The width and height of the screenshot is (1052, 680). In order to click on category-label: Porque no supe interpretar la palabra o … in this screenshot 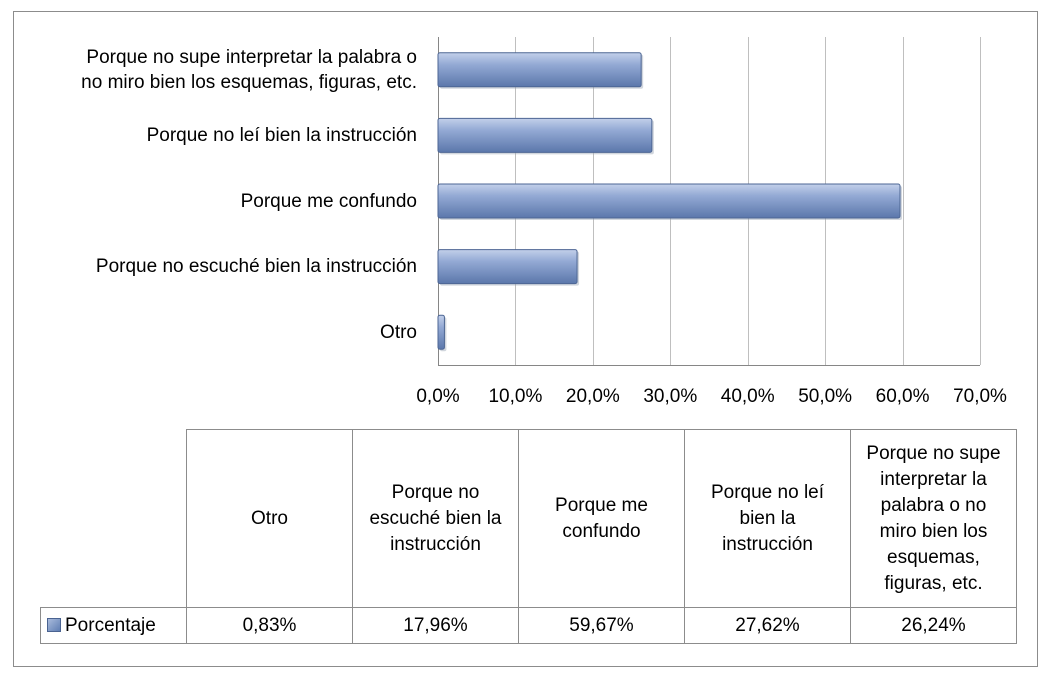, I will do `click(249, 69)`.